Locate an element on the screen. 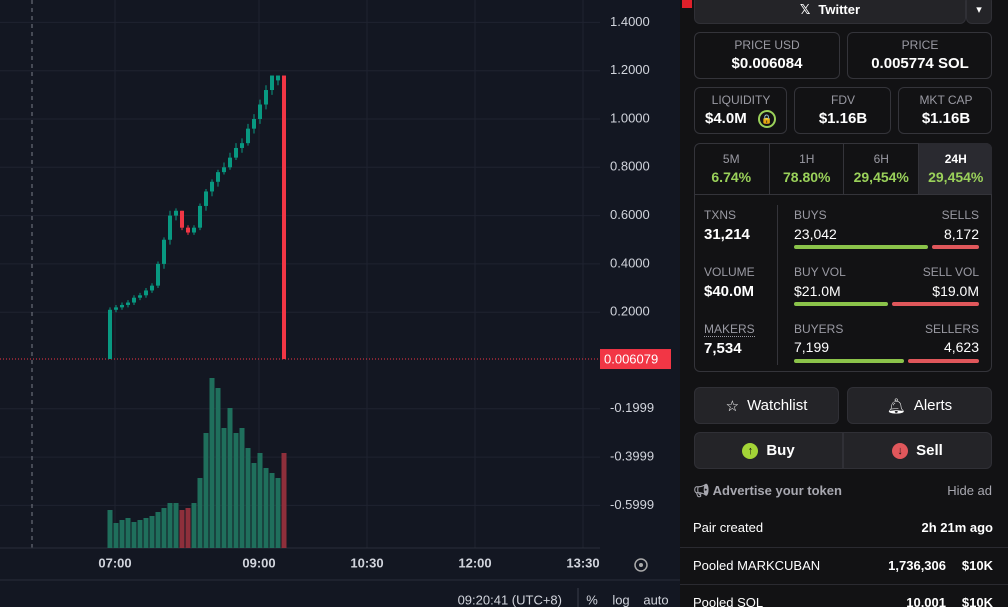 The height and width of the screenshot is (607, 1008). liquidity-value: $4.0M is located at coordinates (726, 118).